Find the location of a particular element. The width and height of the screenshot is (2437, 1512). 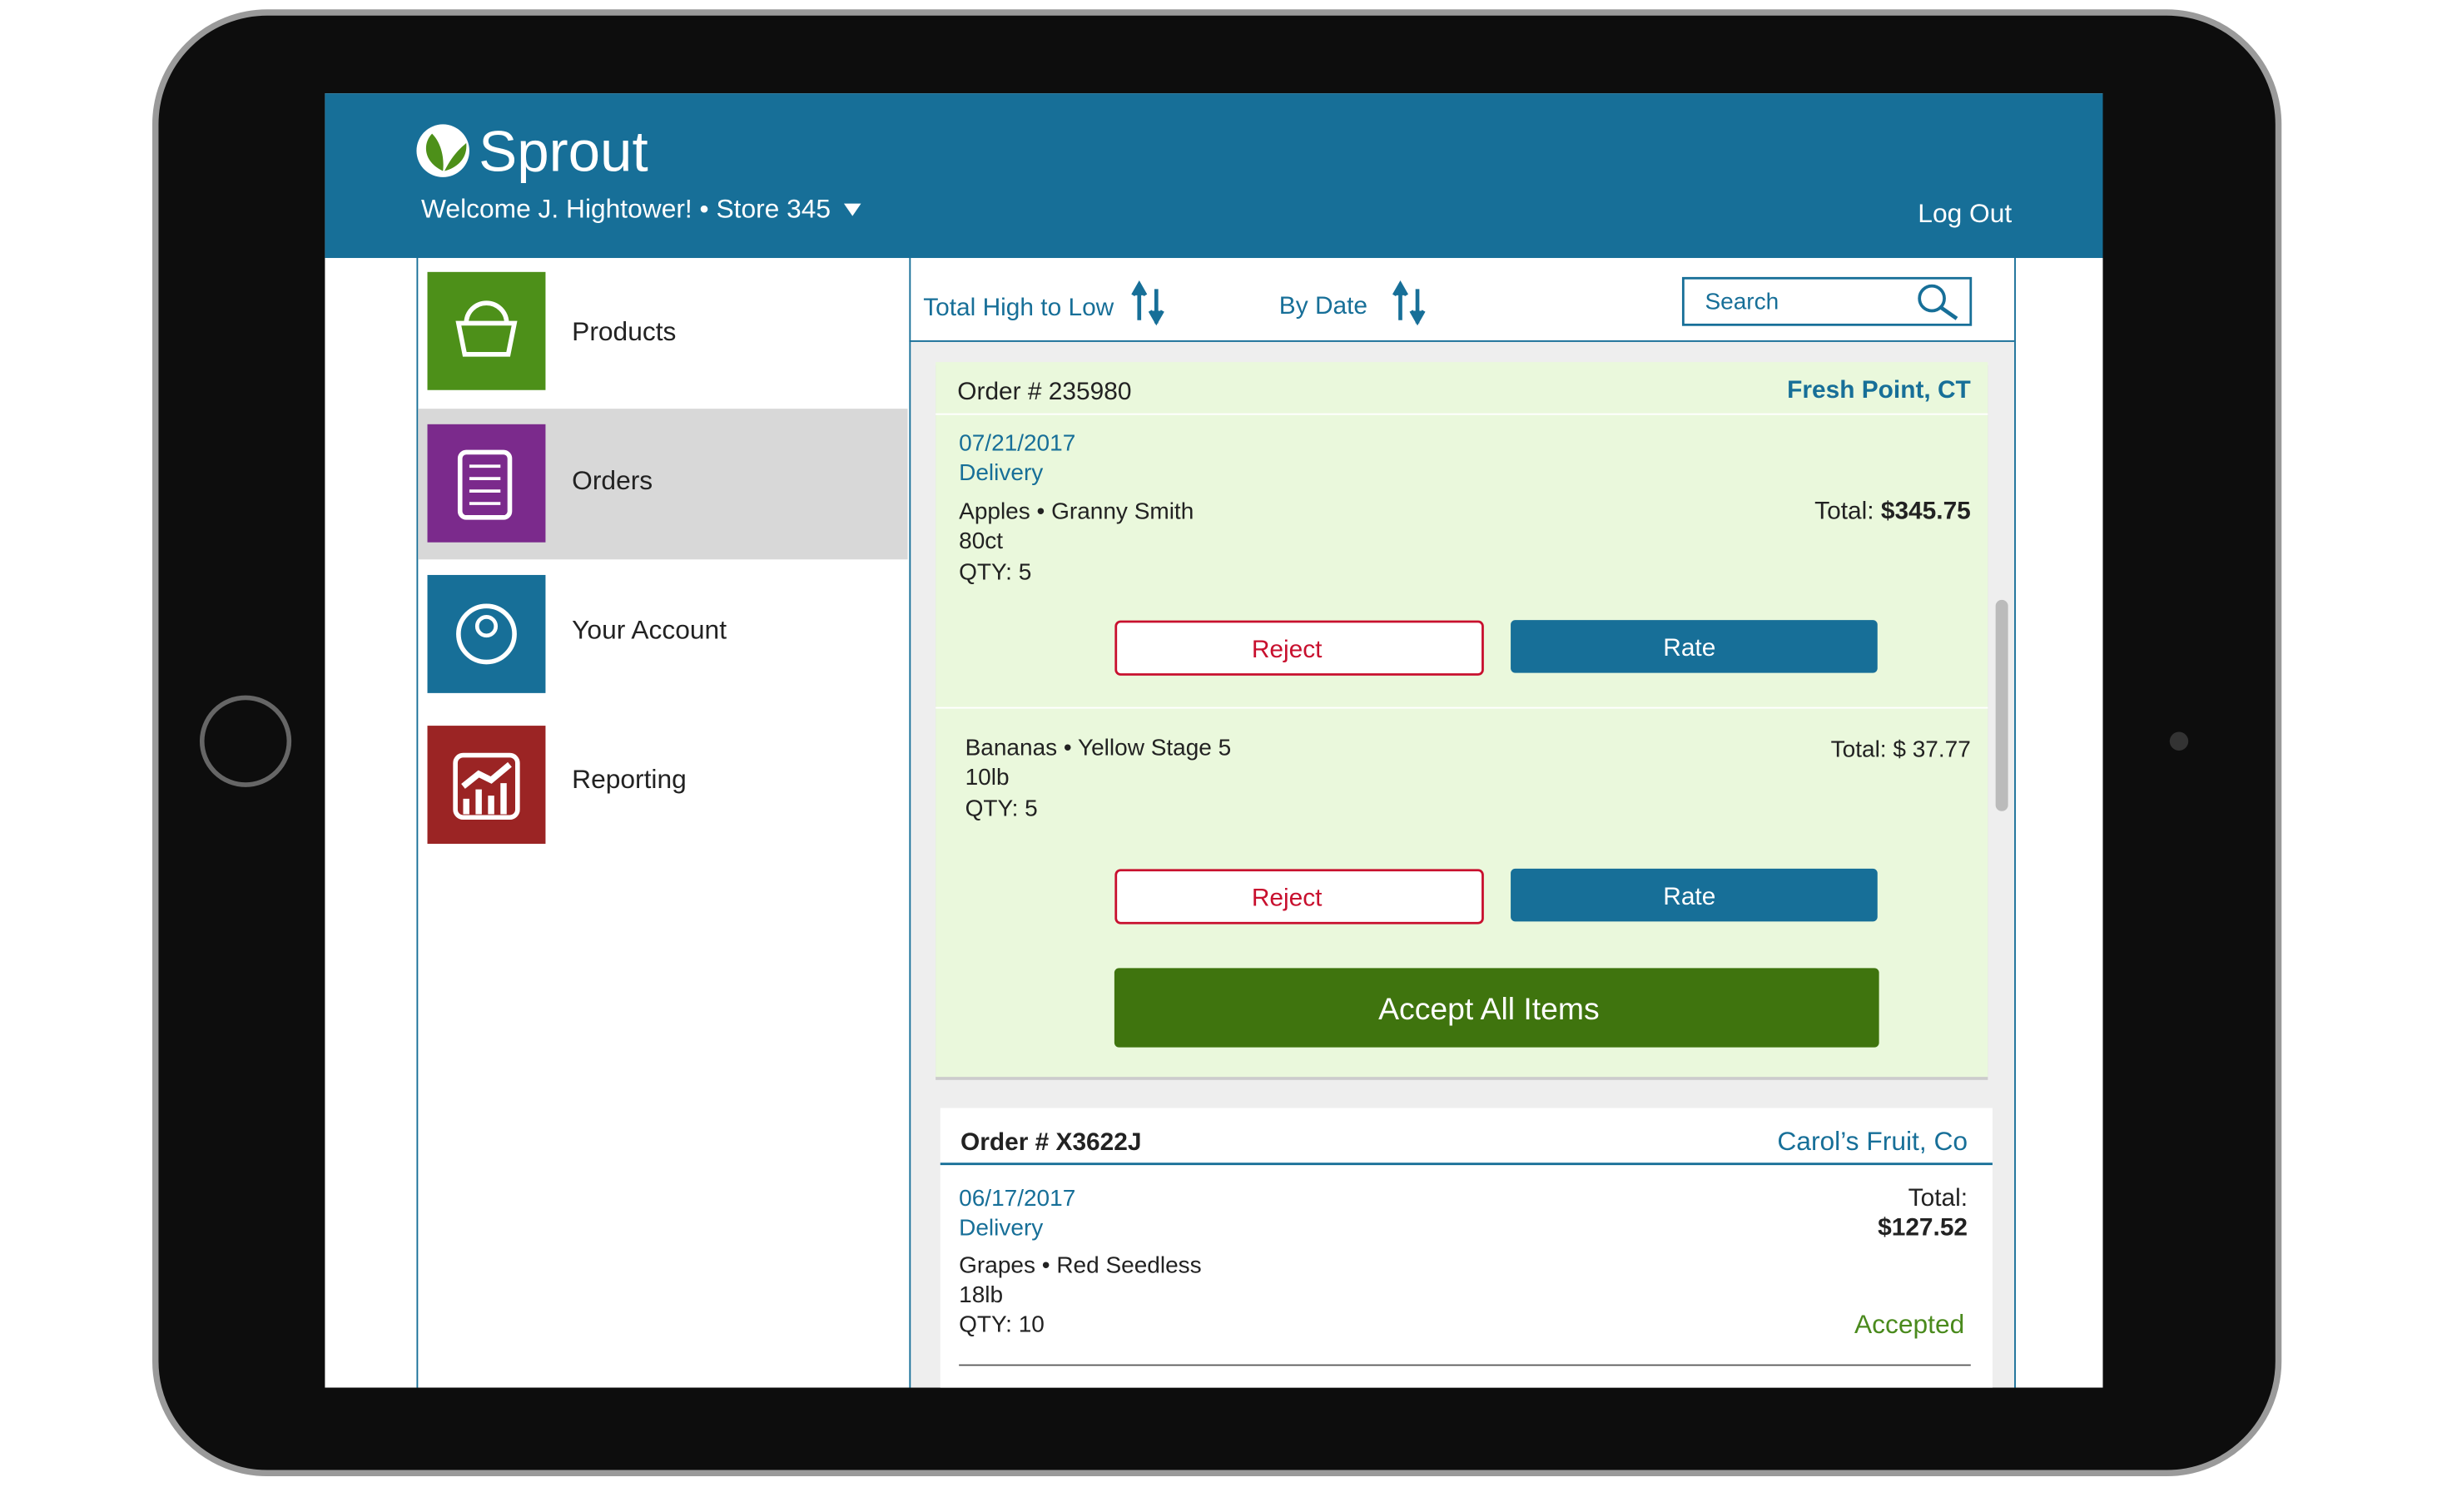

search-box is located at coordinates (1827, 301).